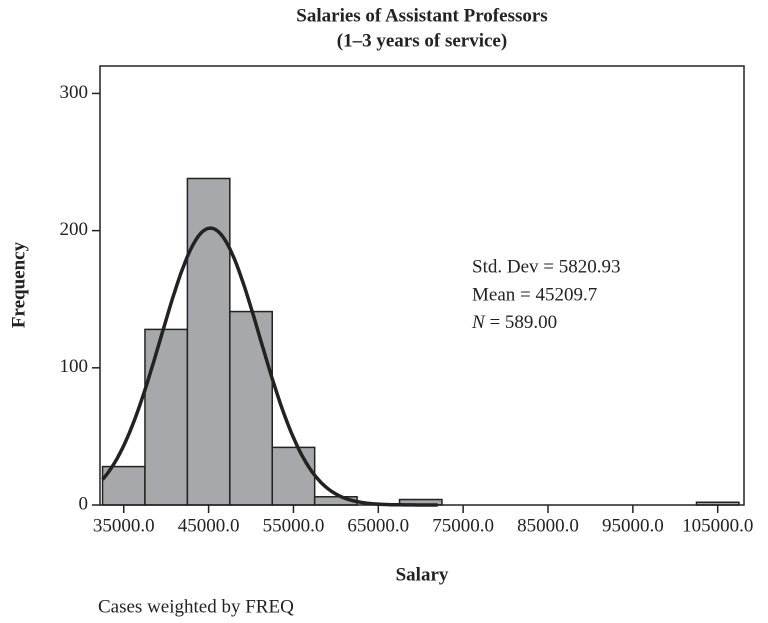 This screenshot has height=623, width=768. I want to click on x-tick-label: 45000.0, so click(209, 525).